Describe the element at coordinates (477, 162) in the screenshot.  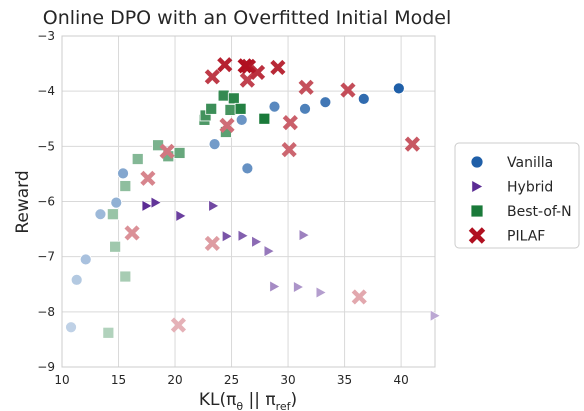
I see `legend-marker-vanilla` at that location.